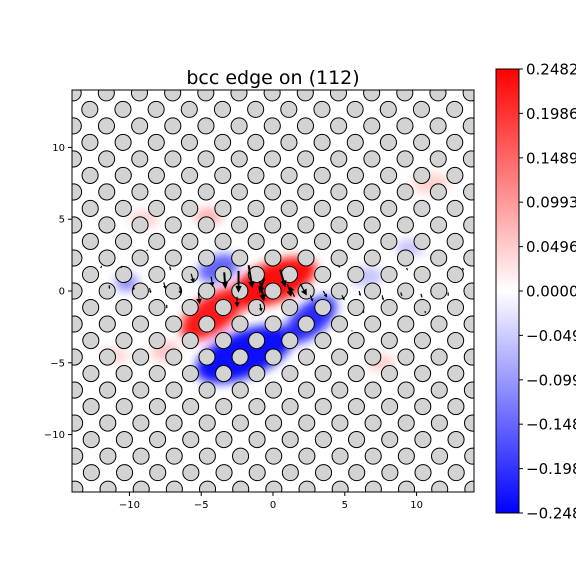 This screenshot has height=576, width=576. I want to click on colorbar-tick-label: 0.2482, so click(551, 70).